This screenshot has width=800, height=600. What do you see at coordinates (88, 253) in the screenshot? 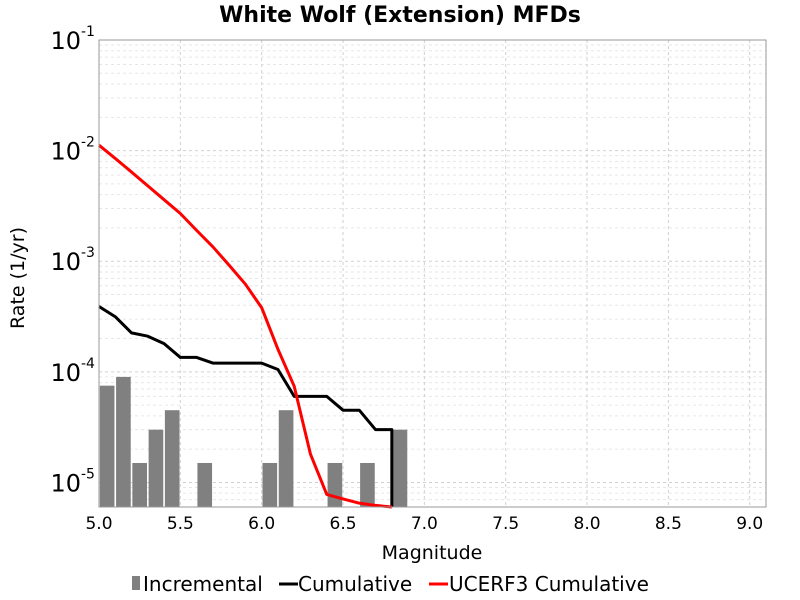
I see `y-tick-exponent: -3` at bounding box center [88, 253].